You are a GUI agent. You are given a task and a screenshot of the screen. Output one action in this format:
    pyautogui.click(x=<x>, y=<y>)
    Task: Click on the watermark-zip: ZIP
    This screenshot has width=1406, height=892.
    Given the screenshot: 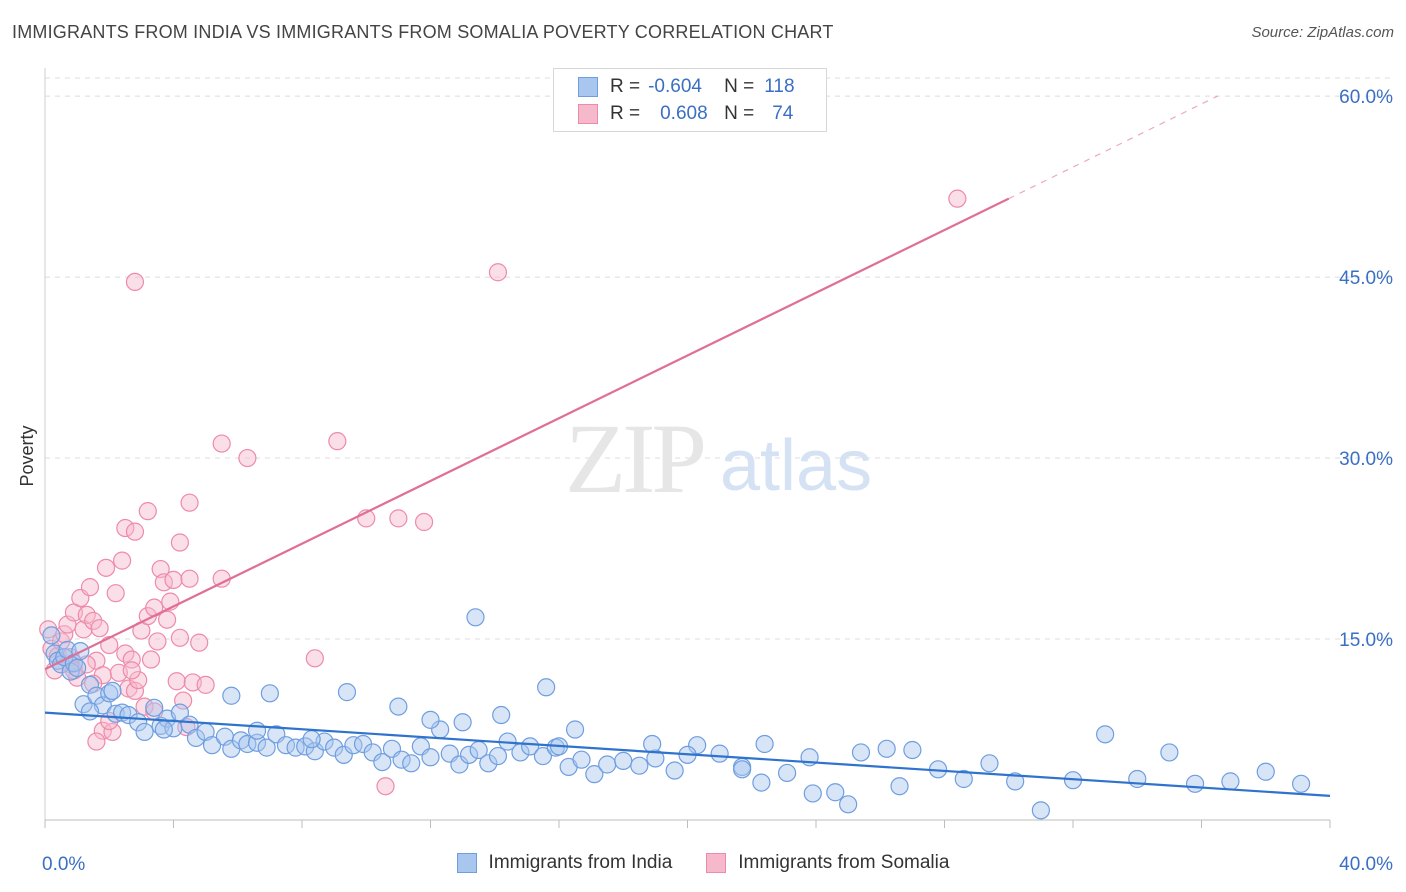 What is the action you would take?
    pyautogui.click(x=634, y=458)
    